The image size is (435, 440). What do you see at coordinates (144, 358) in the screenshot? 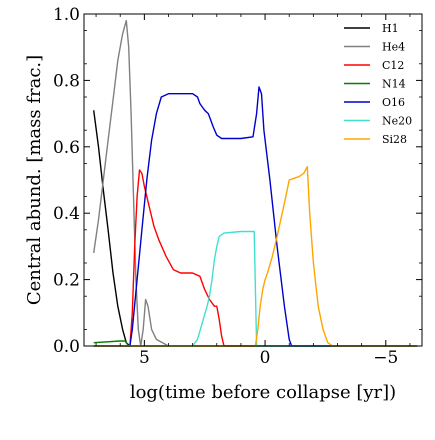
I see `x-tick-label: 5` at bounding box center [144, 358].